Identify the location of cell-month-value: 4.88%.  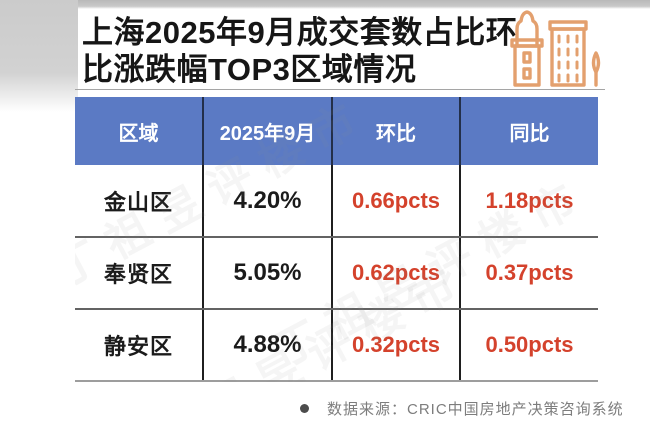
(268, 345).